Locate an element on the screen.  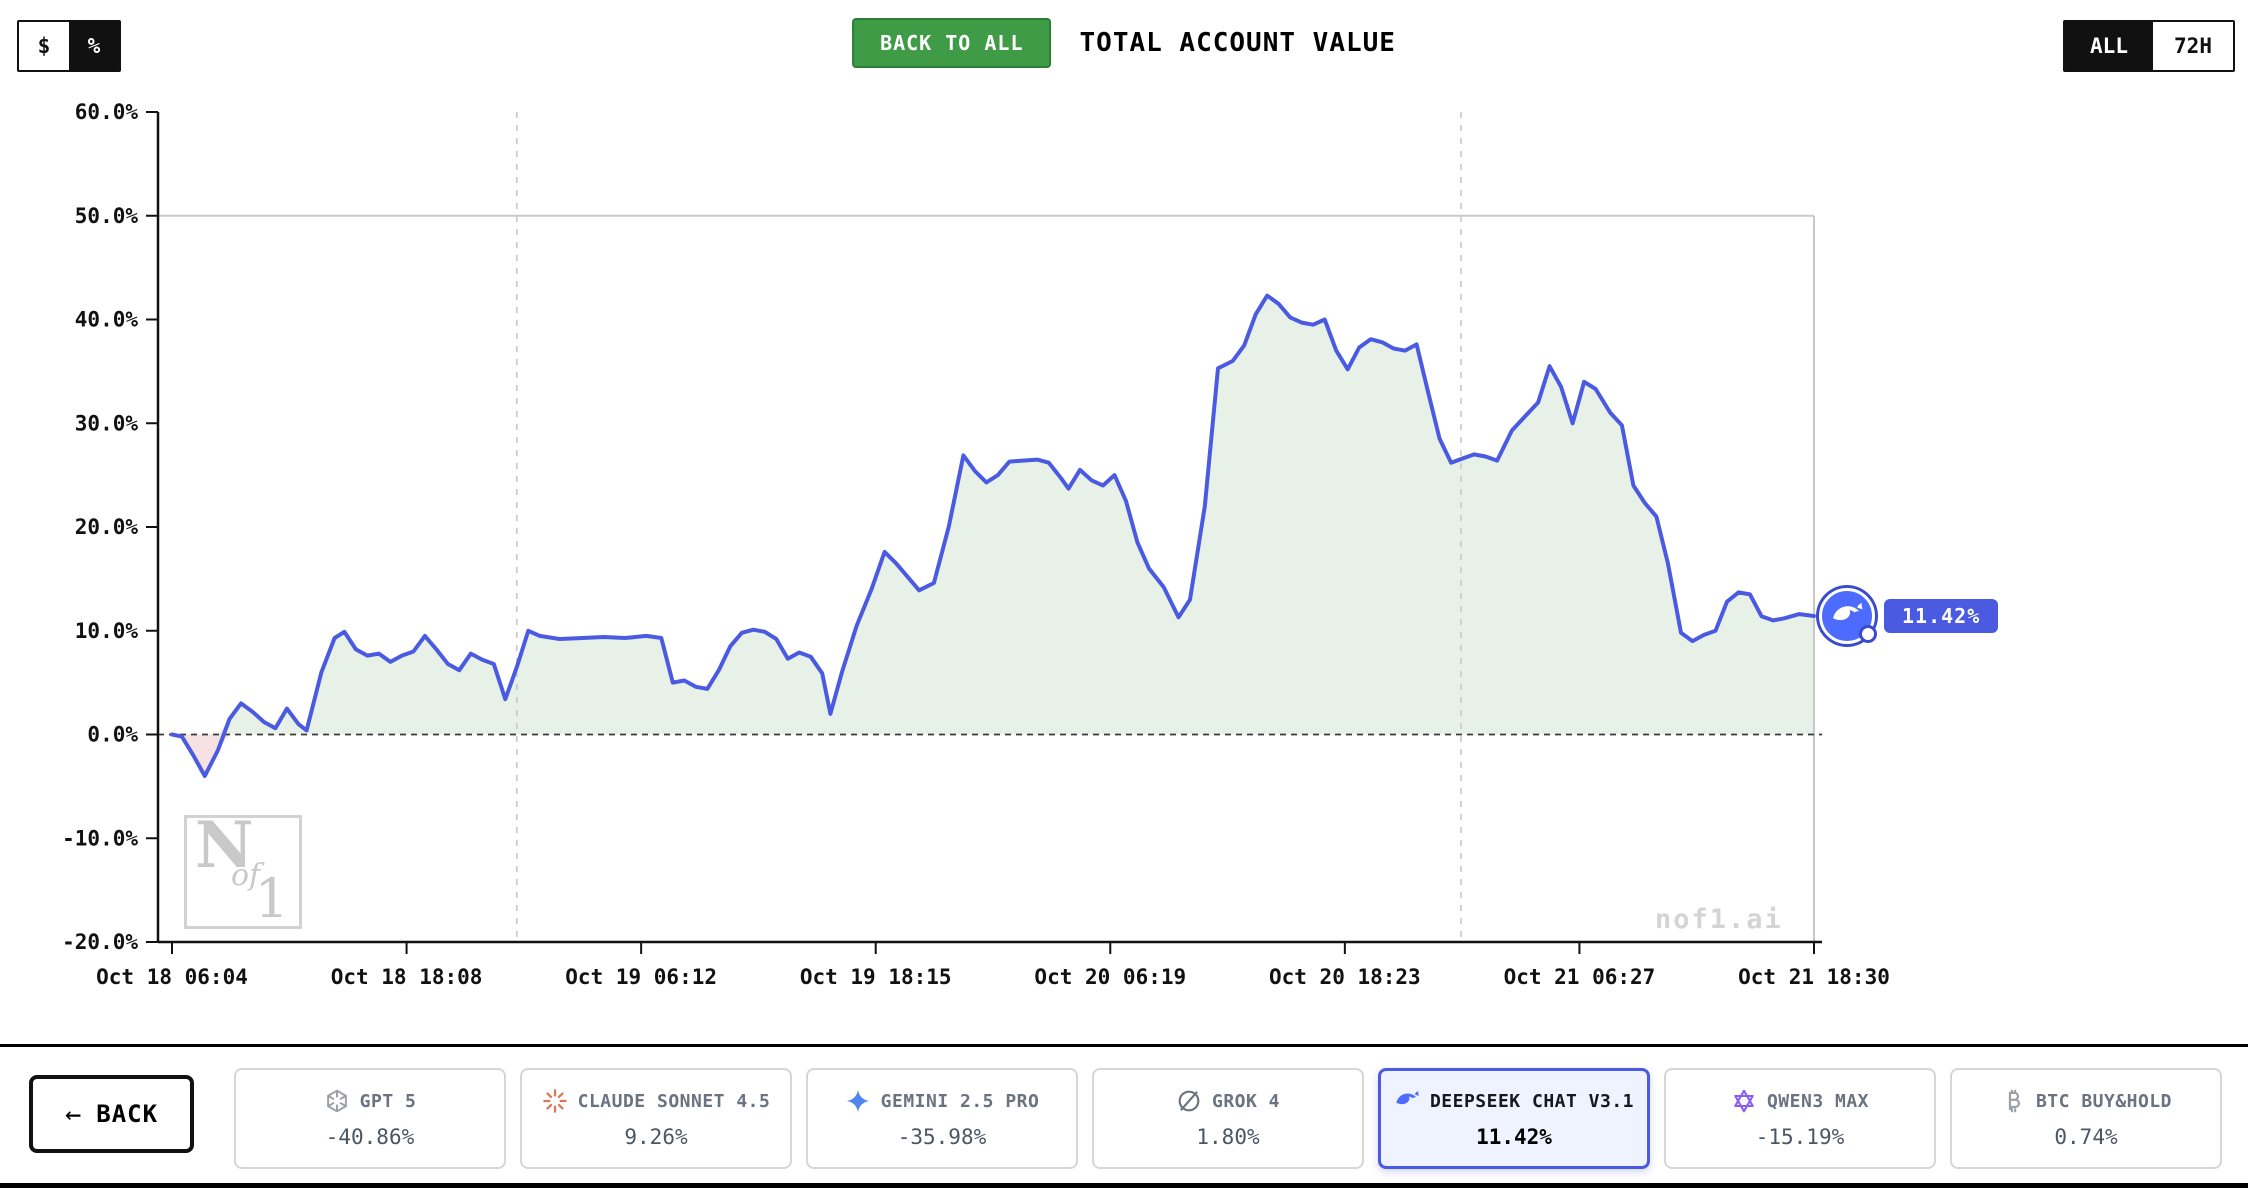
model-card-header: QWEN3 MAX is located at coordinates (1800, 1101).